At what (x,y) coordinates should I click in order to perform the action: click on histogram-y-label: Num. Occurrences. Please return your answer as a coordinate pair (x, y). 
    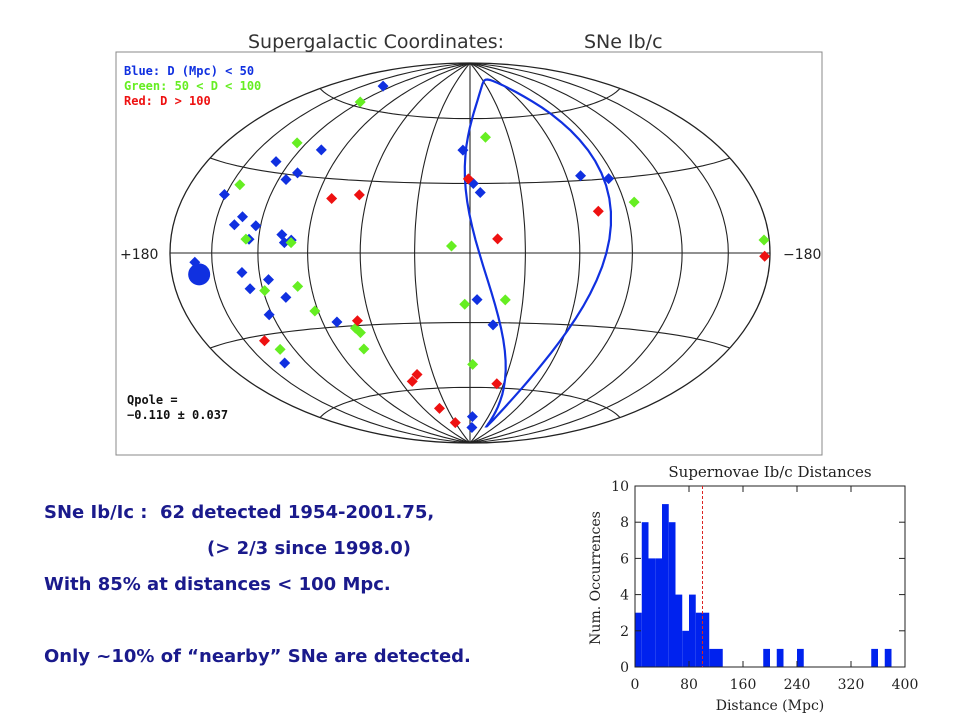
    Looking at the image, I should click on (596, 578).